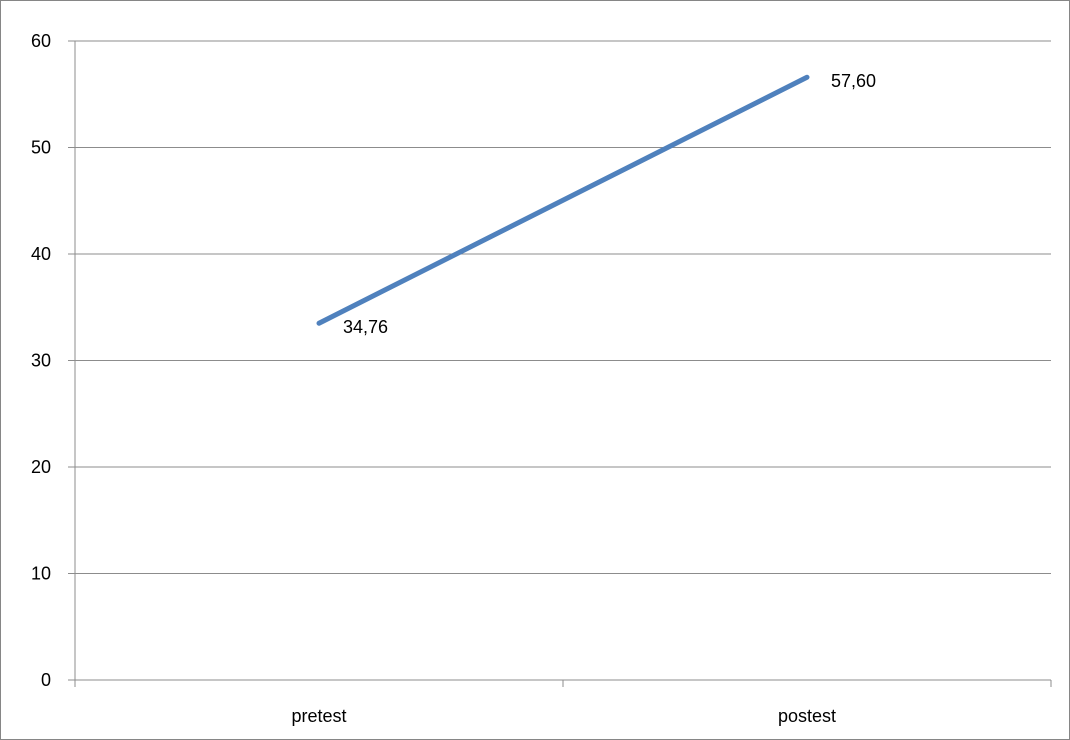  What do you see at coordinates (807, 716) in the screenshot?
I see `x-tick-label-postest: postest` at bounding box center [807, 716].